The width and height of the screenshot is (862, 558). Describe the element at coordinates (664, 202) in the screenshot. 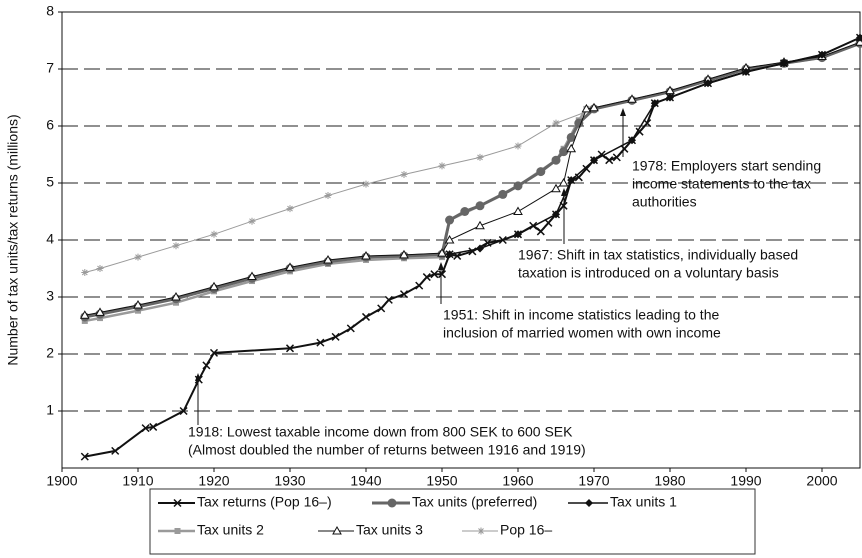

I see `annotation-text: authorities` at that location.